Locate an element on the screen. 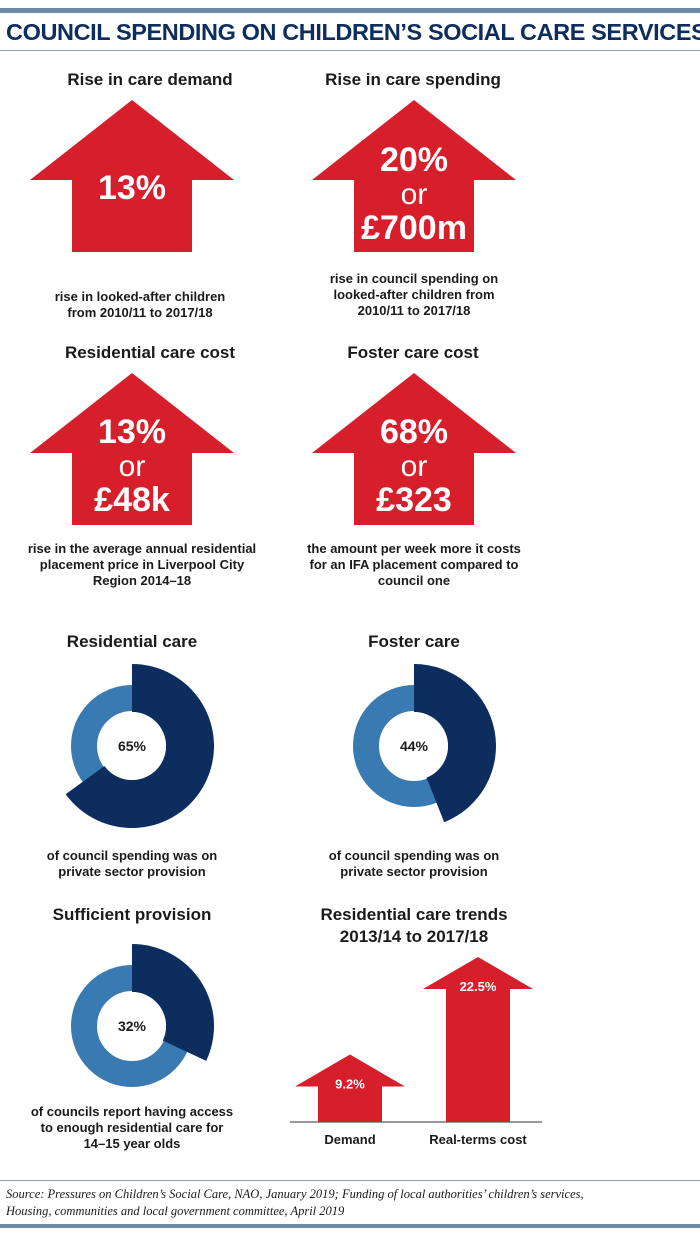 This screenshot has width=700, height=1234. spending-caption-line: looked-after children from is located at coordinates (414, 294).